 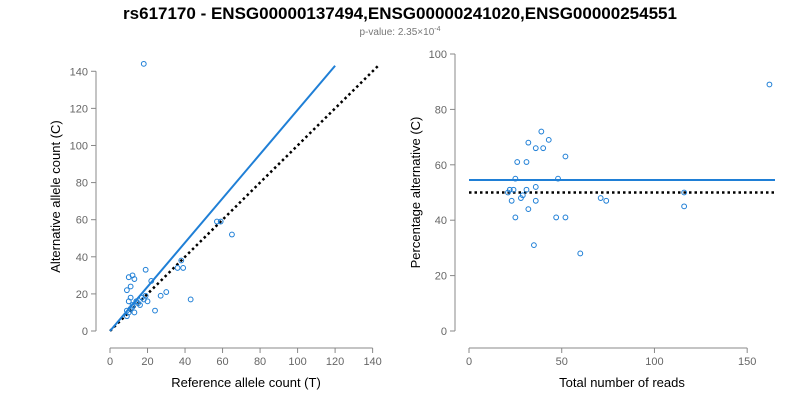 What do you see at coordinates (185, 362) in the screenshot?
I see `x-tick-label: 40` at bounding box center [185, 362].